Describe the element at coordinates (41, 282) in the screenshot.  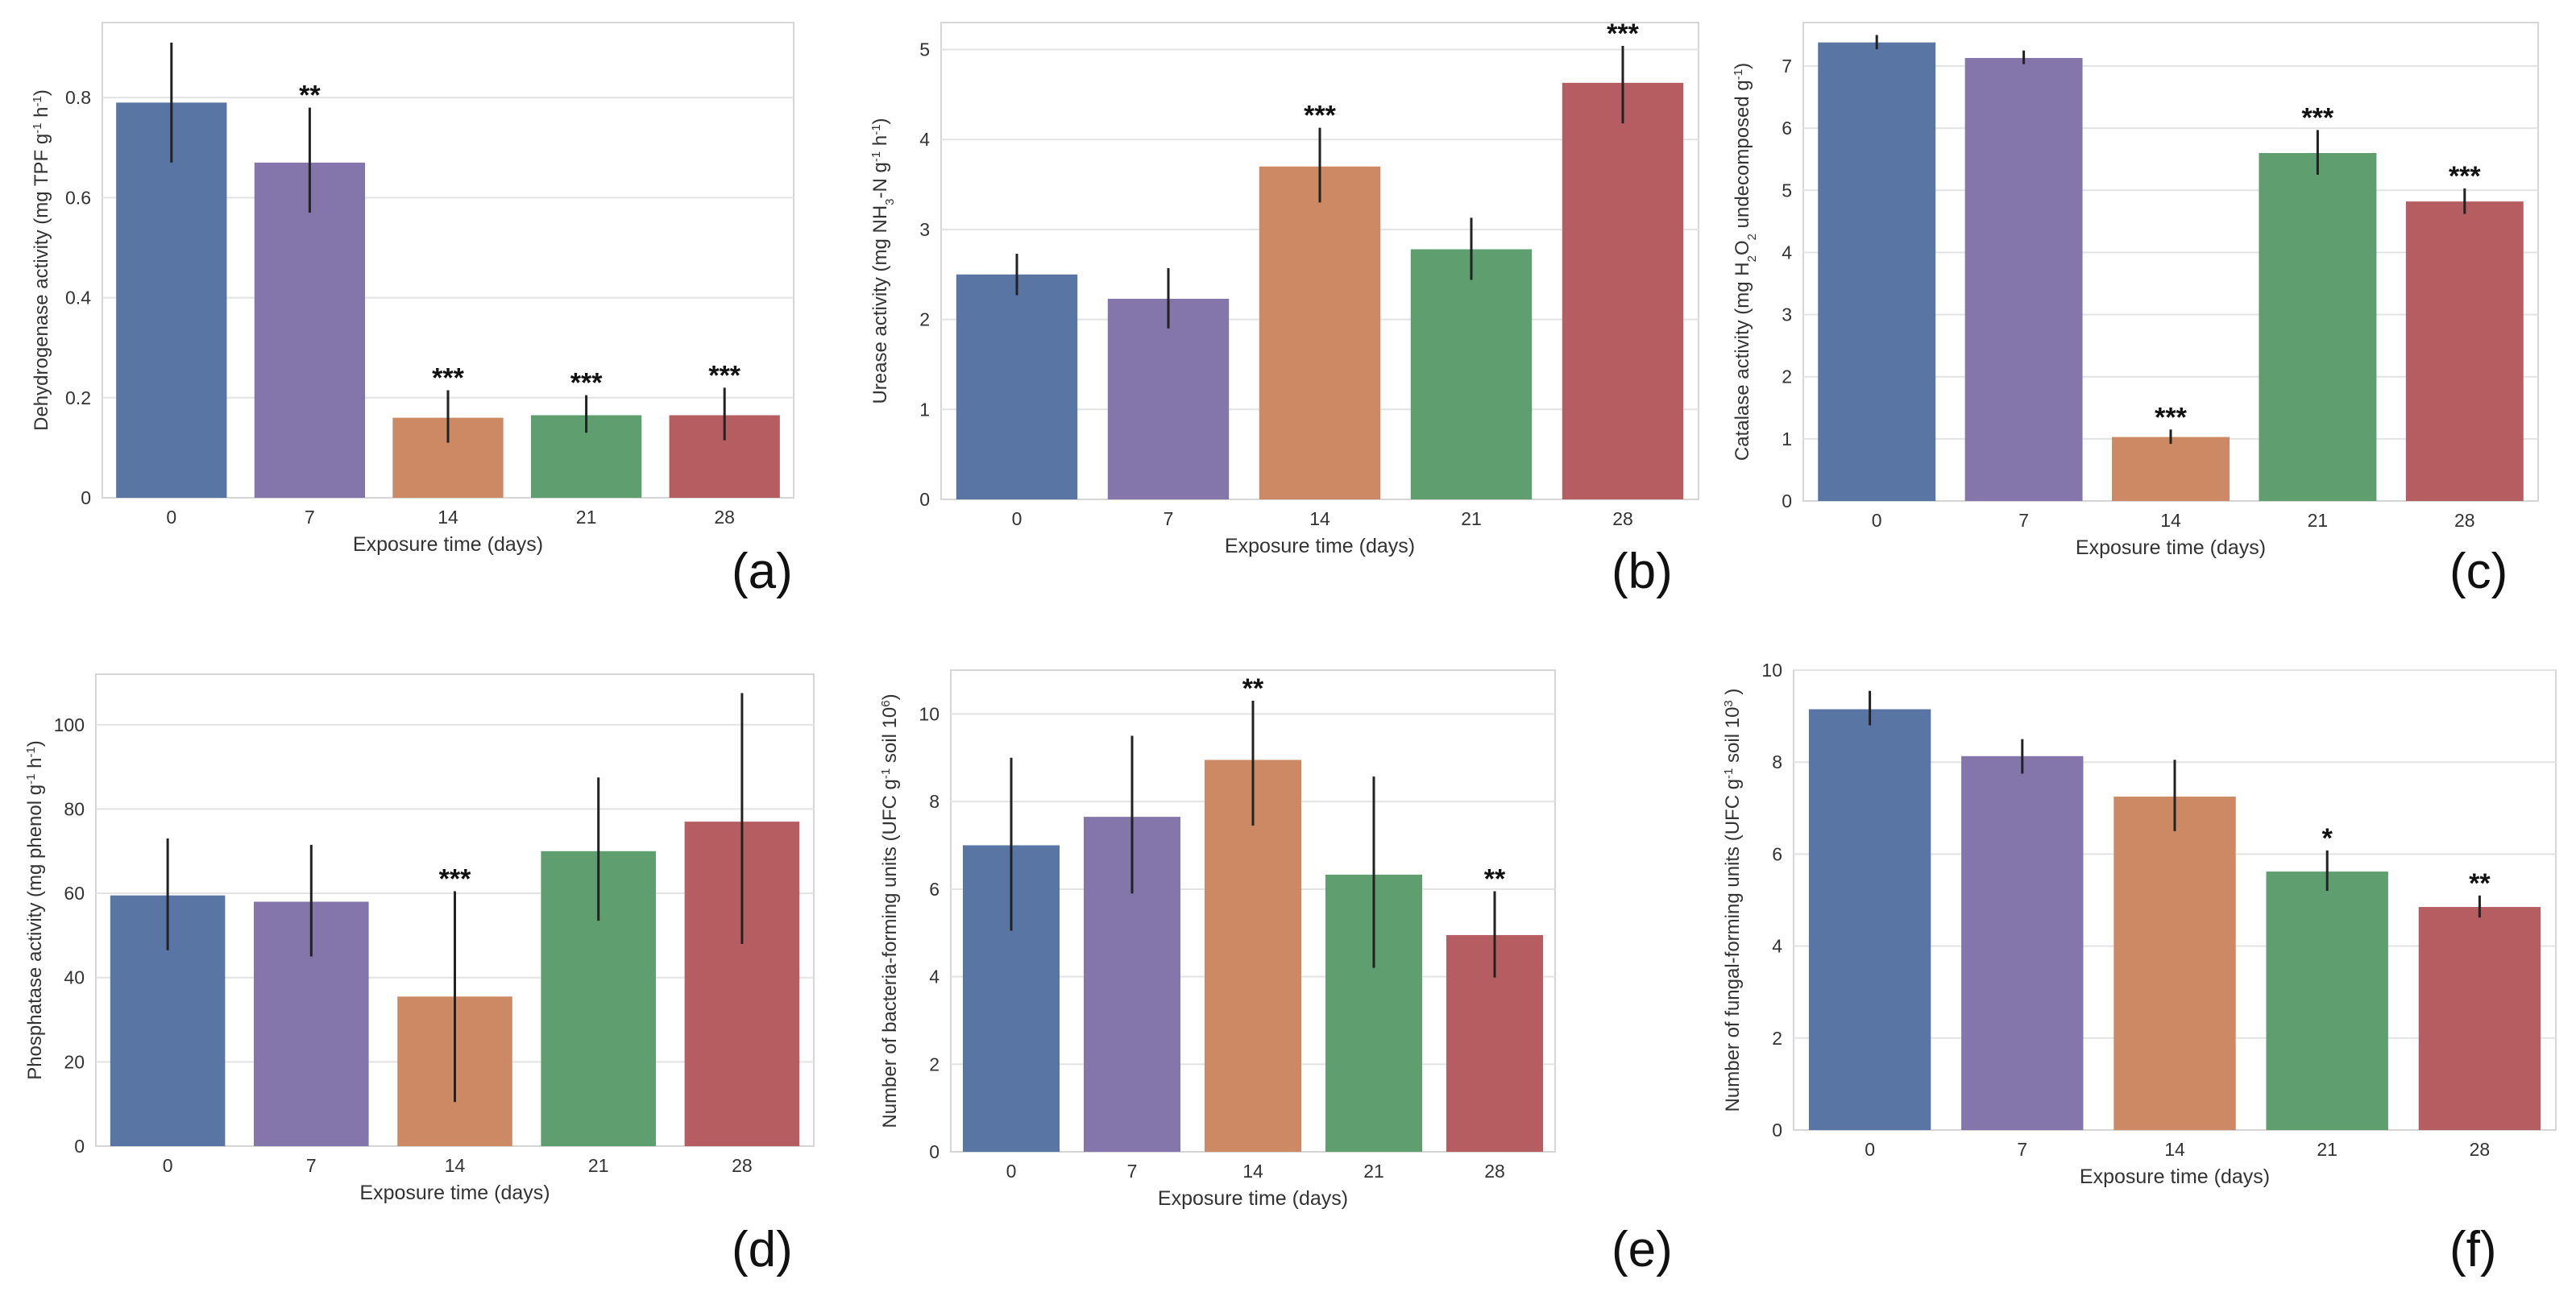
I see `y-axis-label-part: Dehydrogenase activity (mg TPF g` at that location.